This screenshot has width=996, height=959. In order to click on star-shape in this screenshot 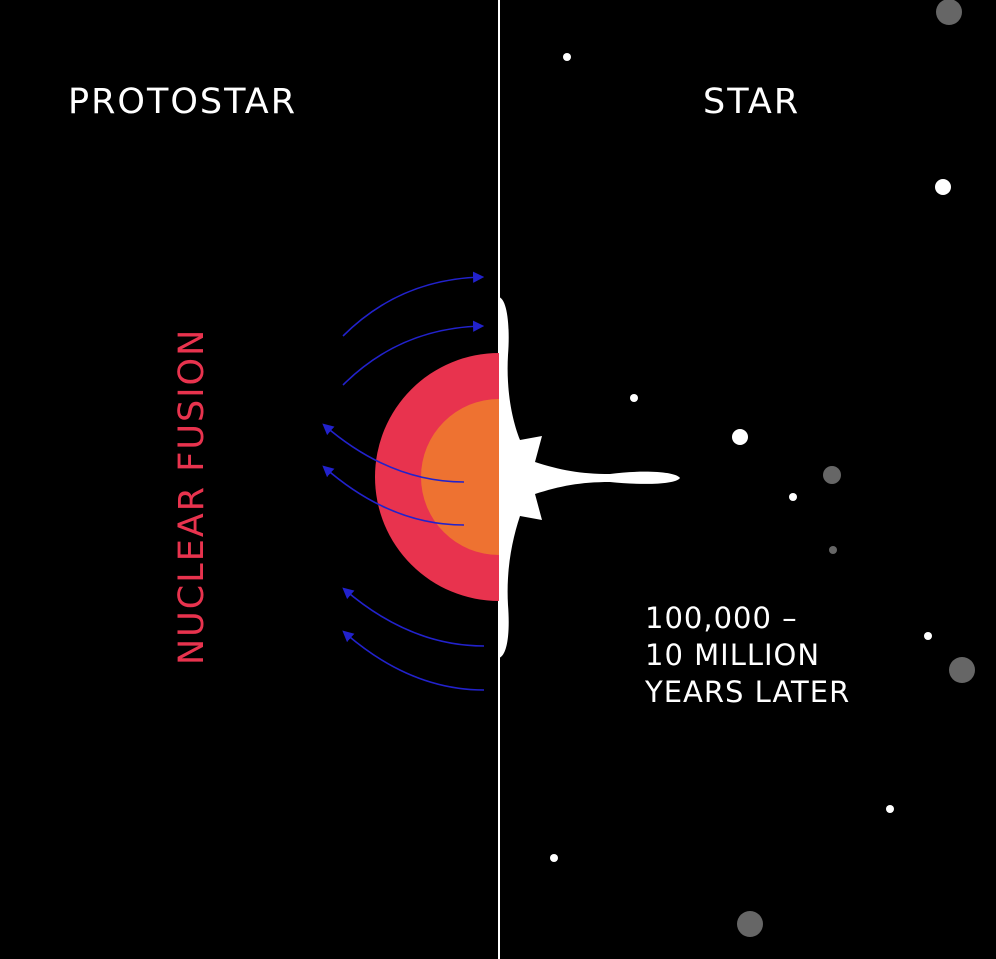, I will do `click(589, 477)`.